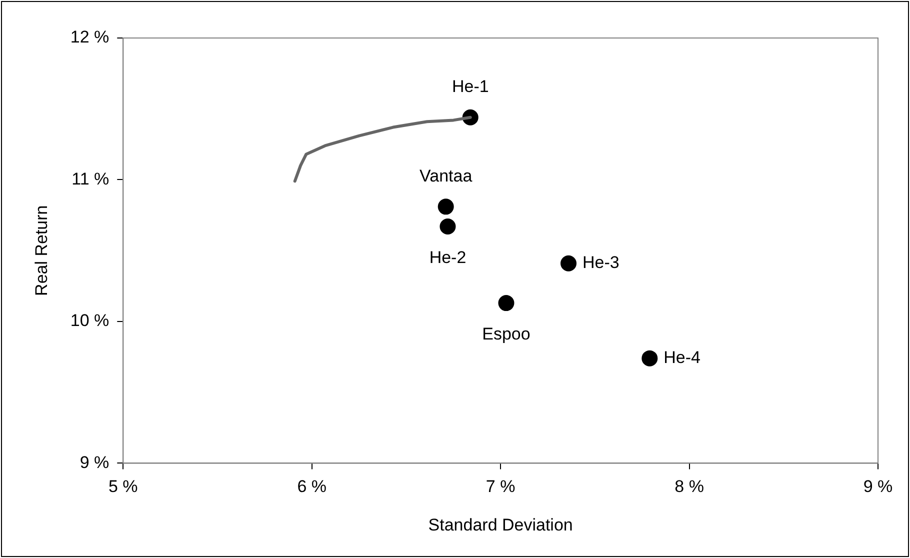 This screenshot has height=558, width=910. Describe the element at coordinates (689, 486) in the screenshot. I see `x-tick-label: 8 %` at that location.